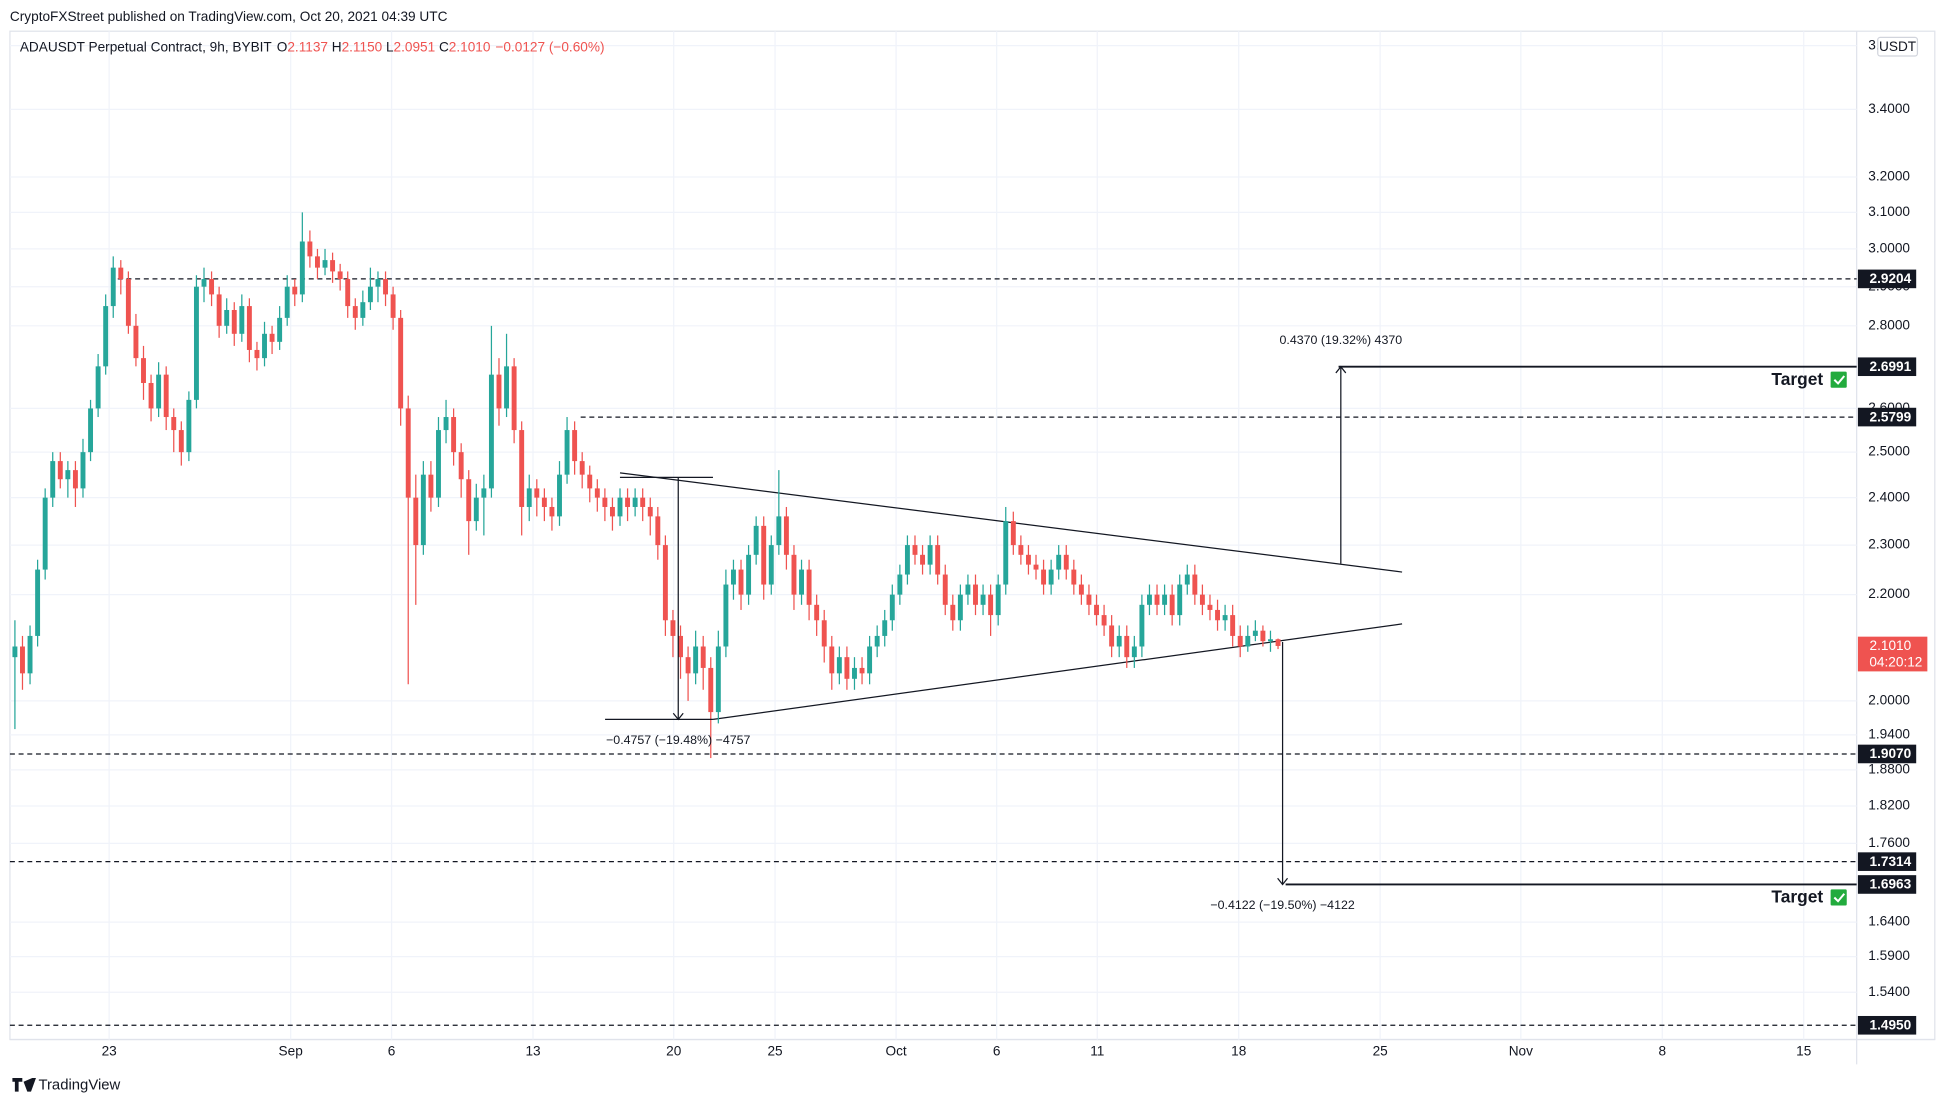 The width and height of the screenshot is (1941, 1103). Describe the element at coordinates (1891, 1025) in the screenshot. I see `level-label: 1.4950` at that location.